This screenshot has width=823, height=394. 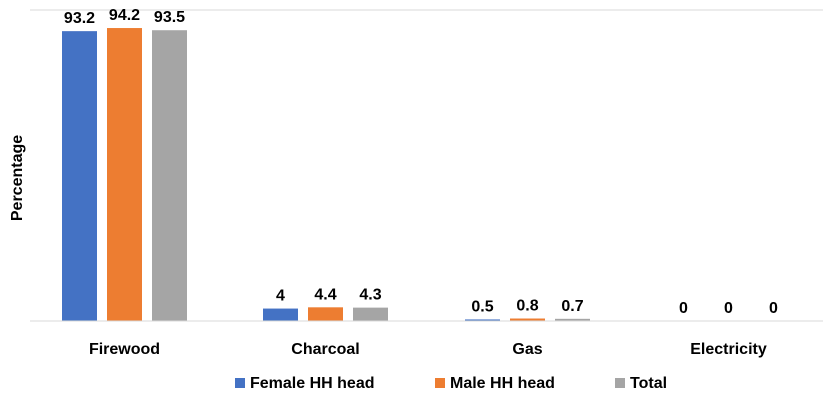 I want to click on value-label-gas-total: 0.7, so click(x=572, y=306).